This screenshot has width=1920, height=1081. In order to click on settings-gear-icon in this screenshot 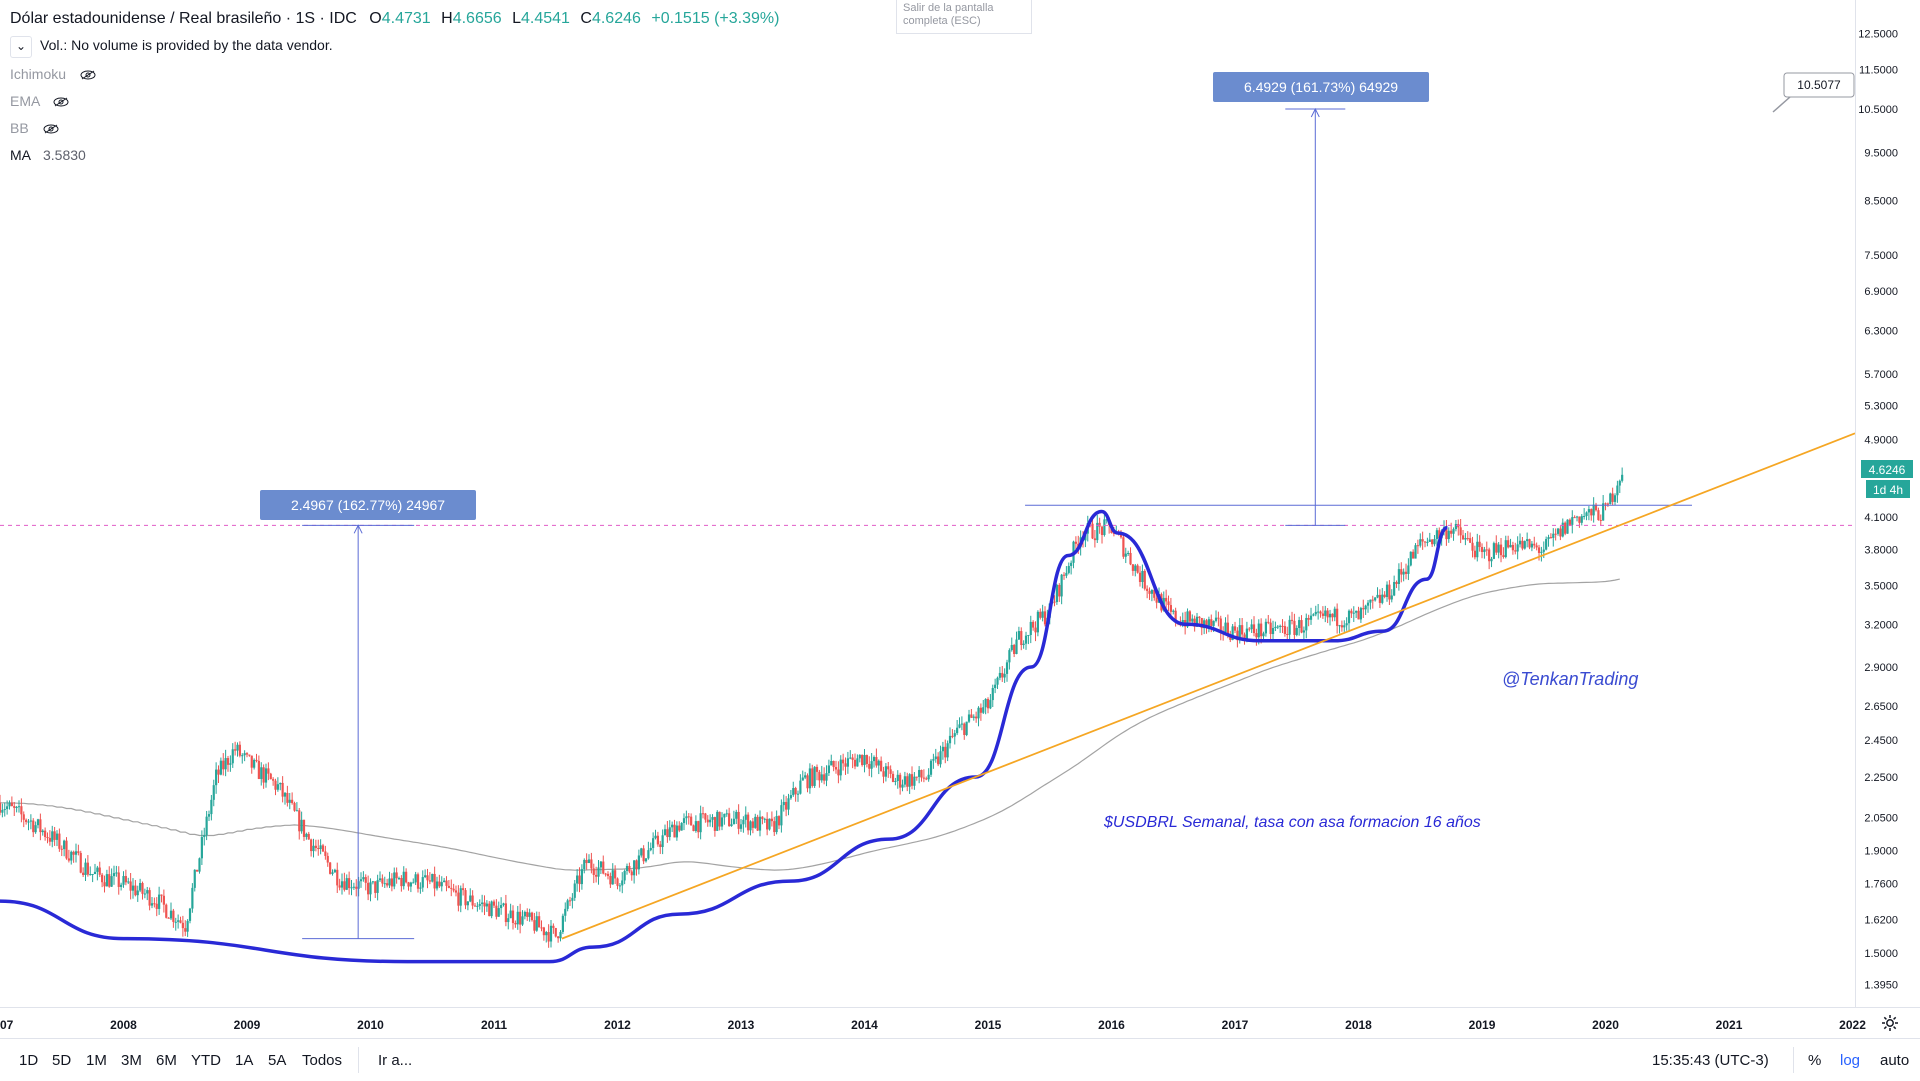, I will do `click(1890, 1023)`.